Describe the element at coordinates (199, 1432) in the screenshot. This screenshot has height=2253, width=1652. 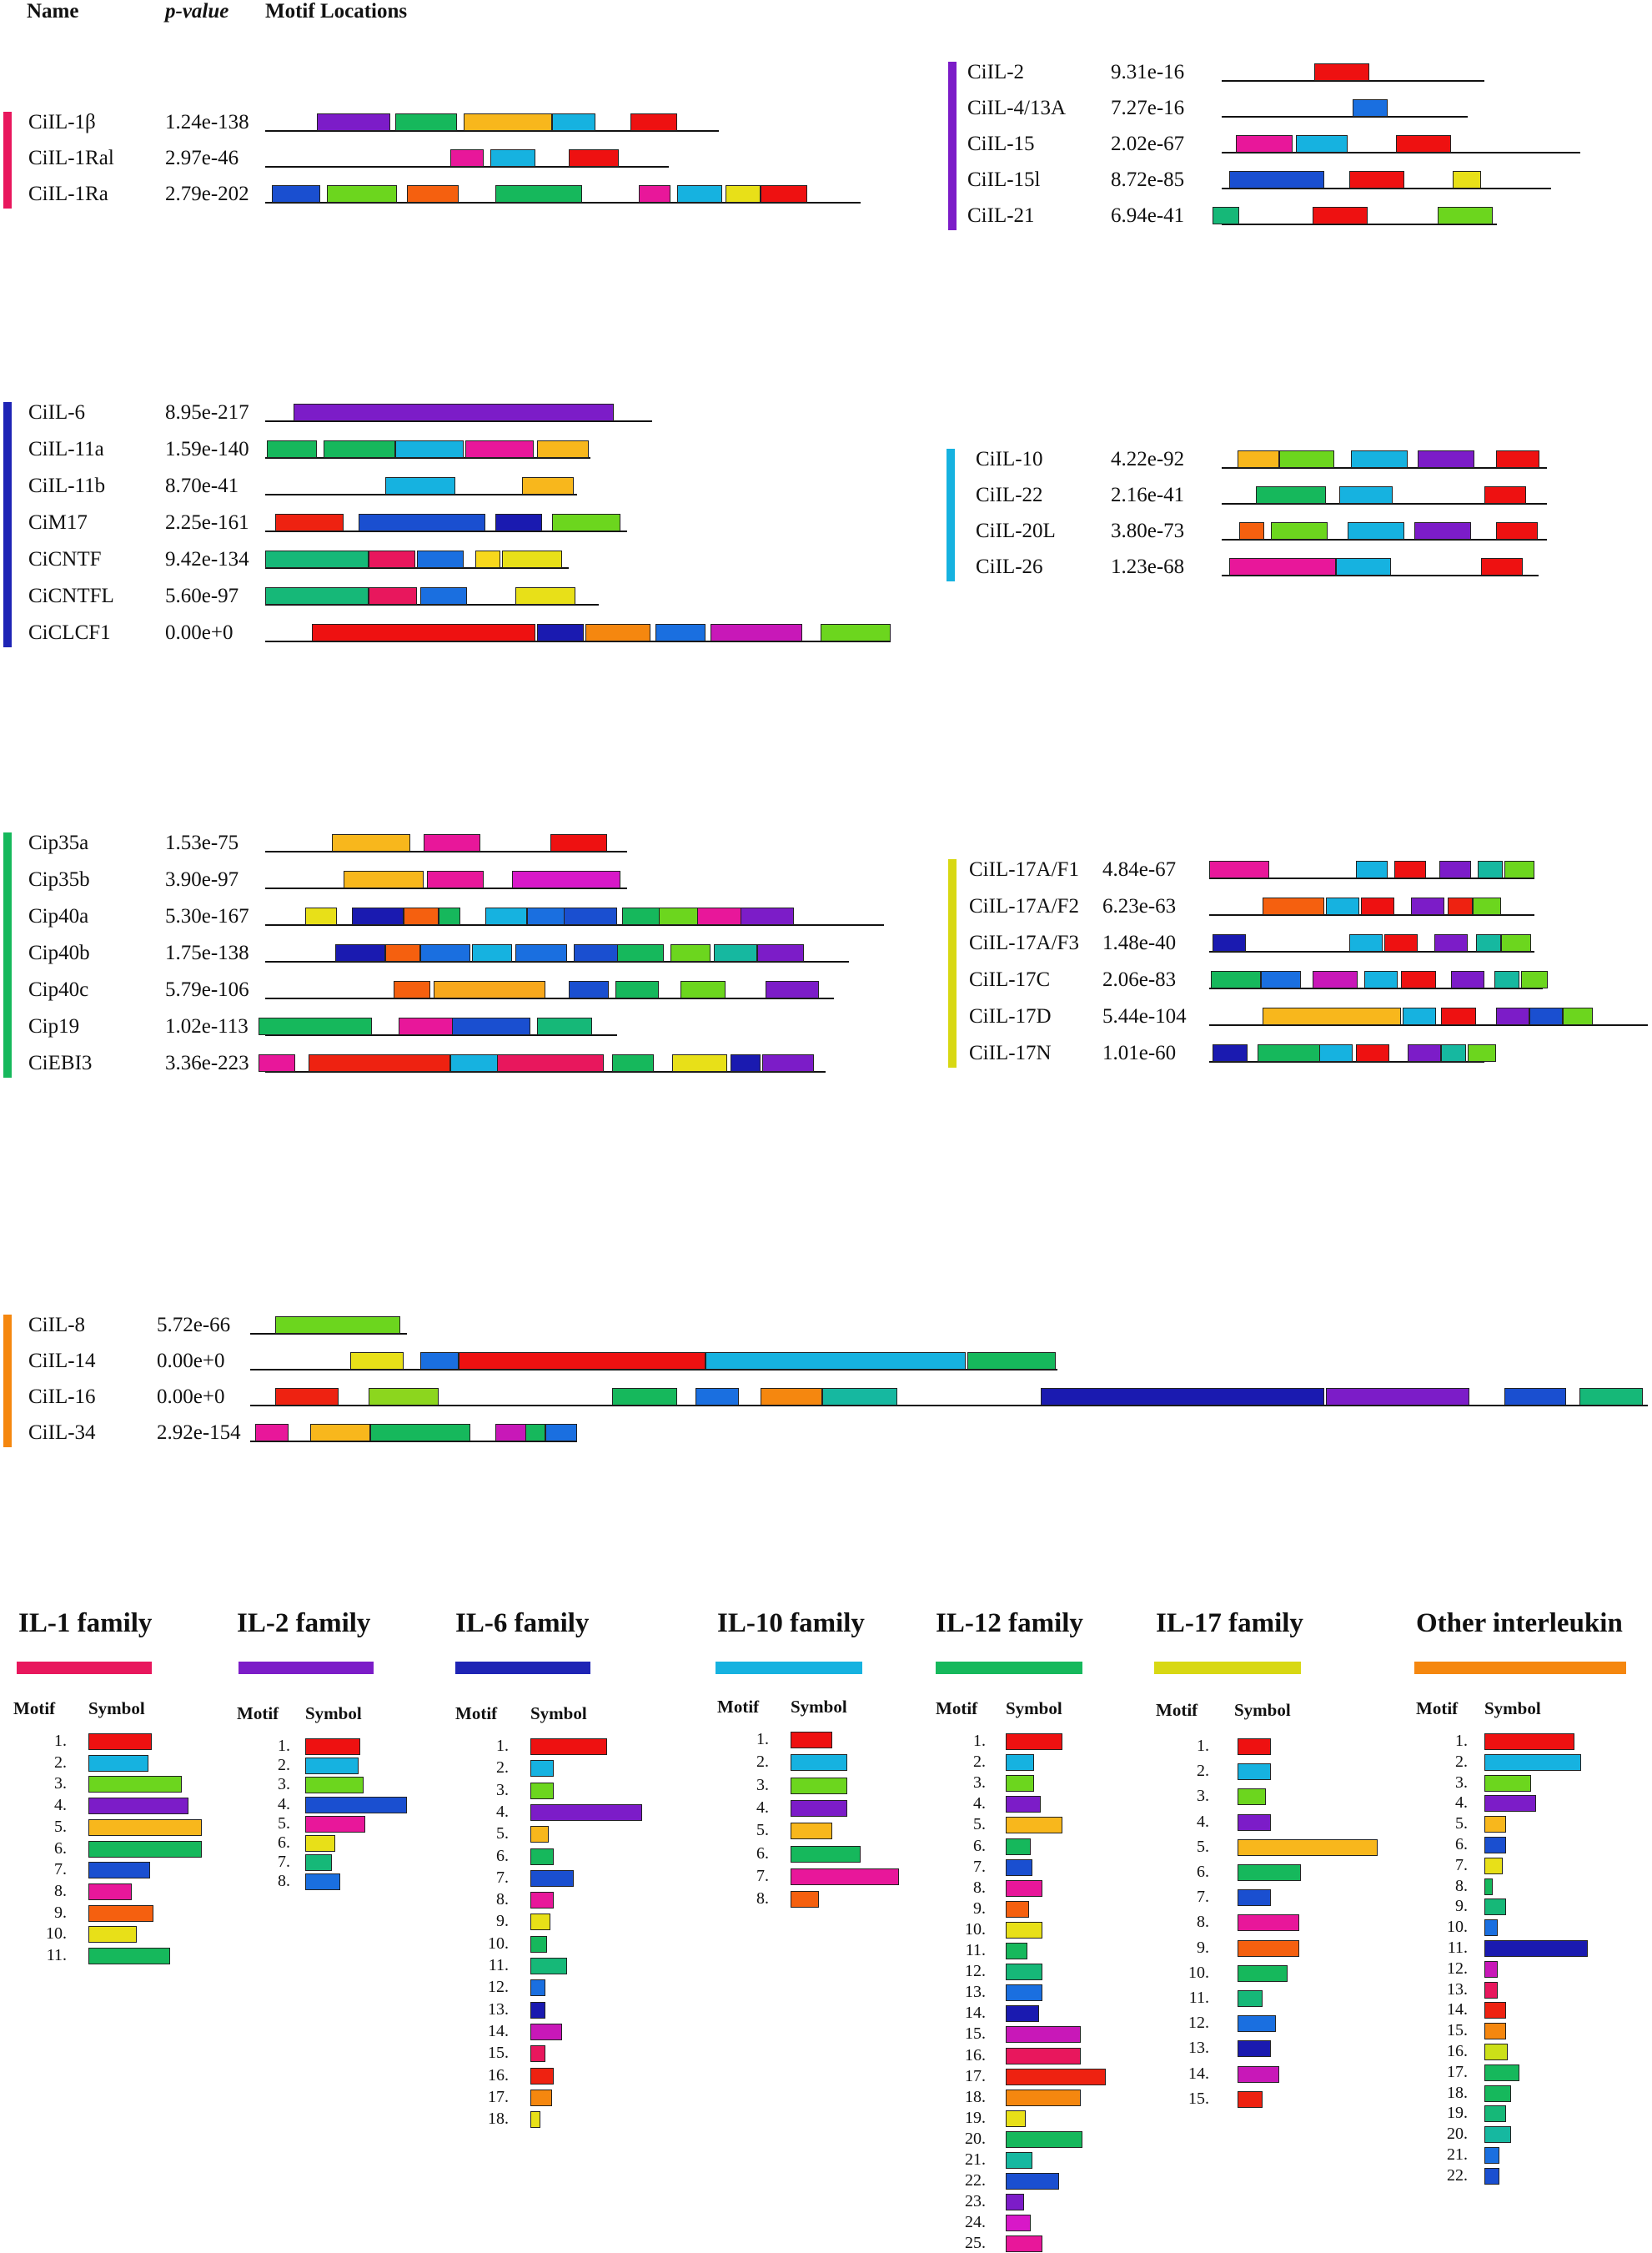
I see `gene-pvalue: 2.92e-154` at that location.